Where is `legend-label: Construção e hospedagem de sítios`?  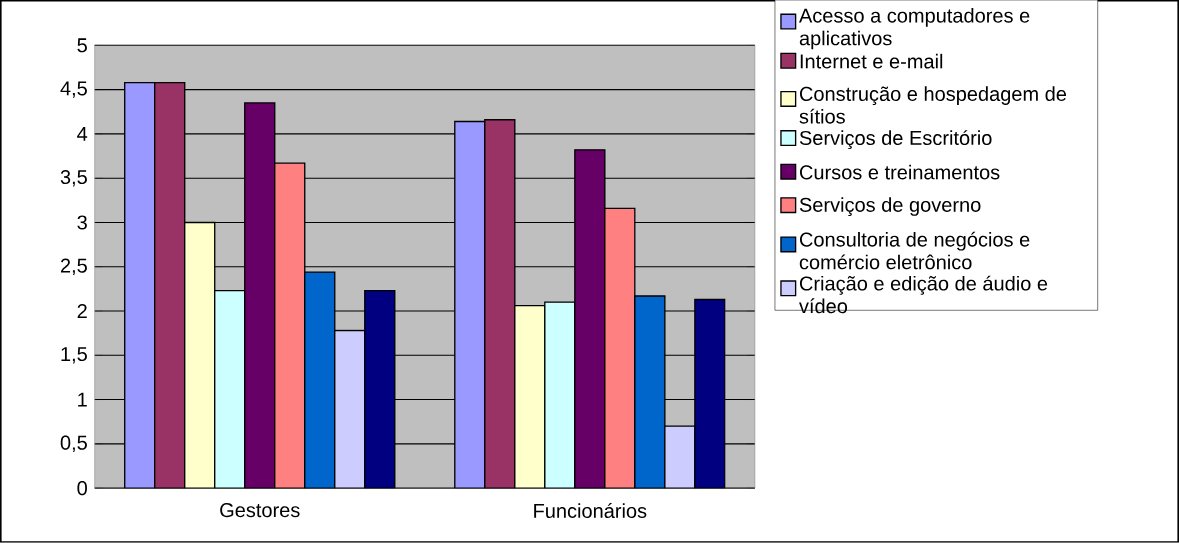
legend-label: Construção e hospedagem de sítios is located at coordinates (933, 105).